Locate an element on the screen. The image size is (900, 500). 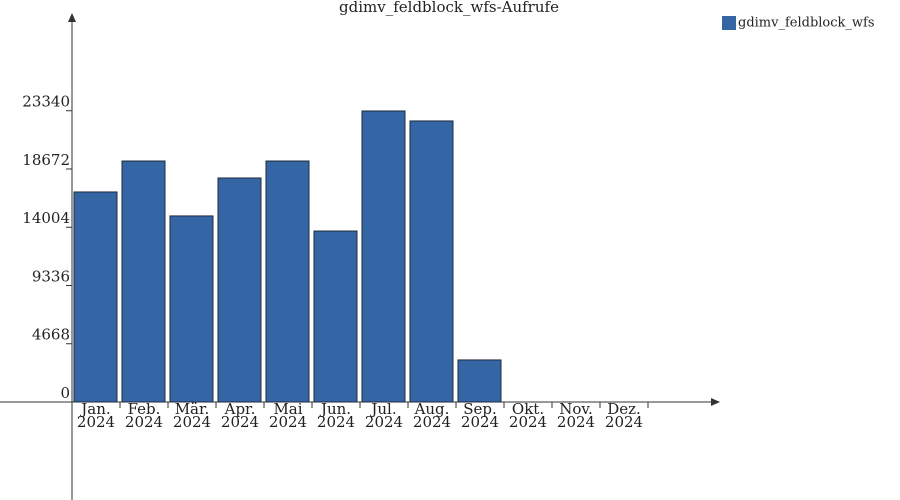
y-tick-label: 14004 is located at coordinates (46, 218).